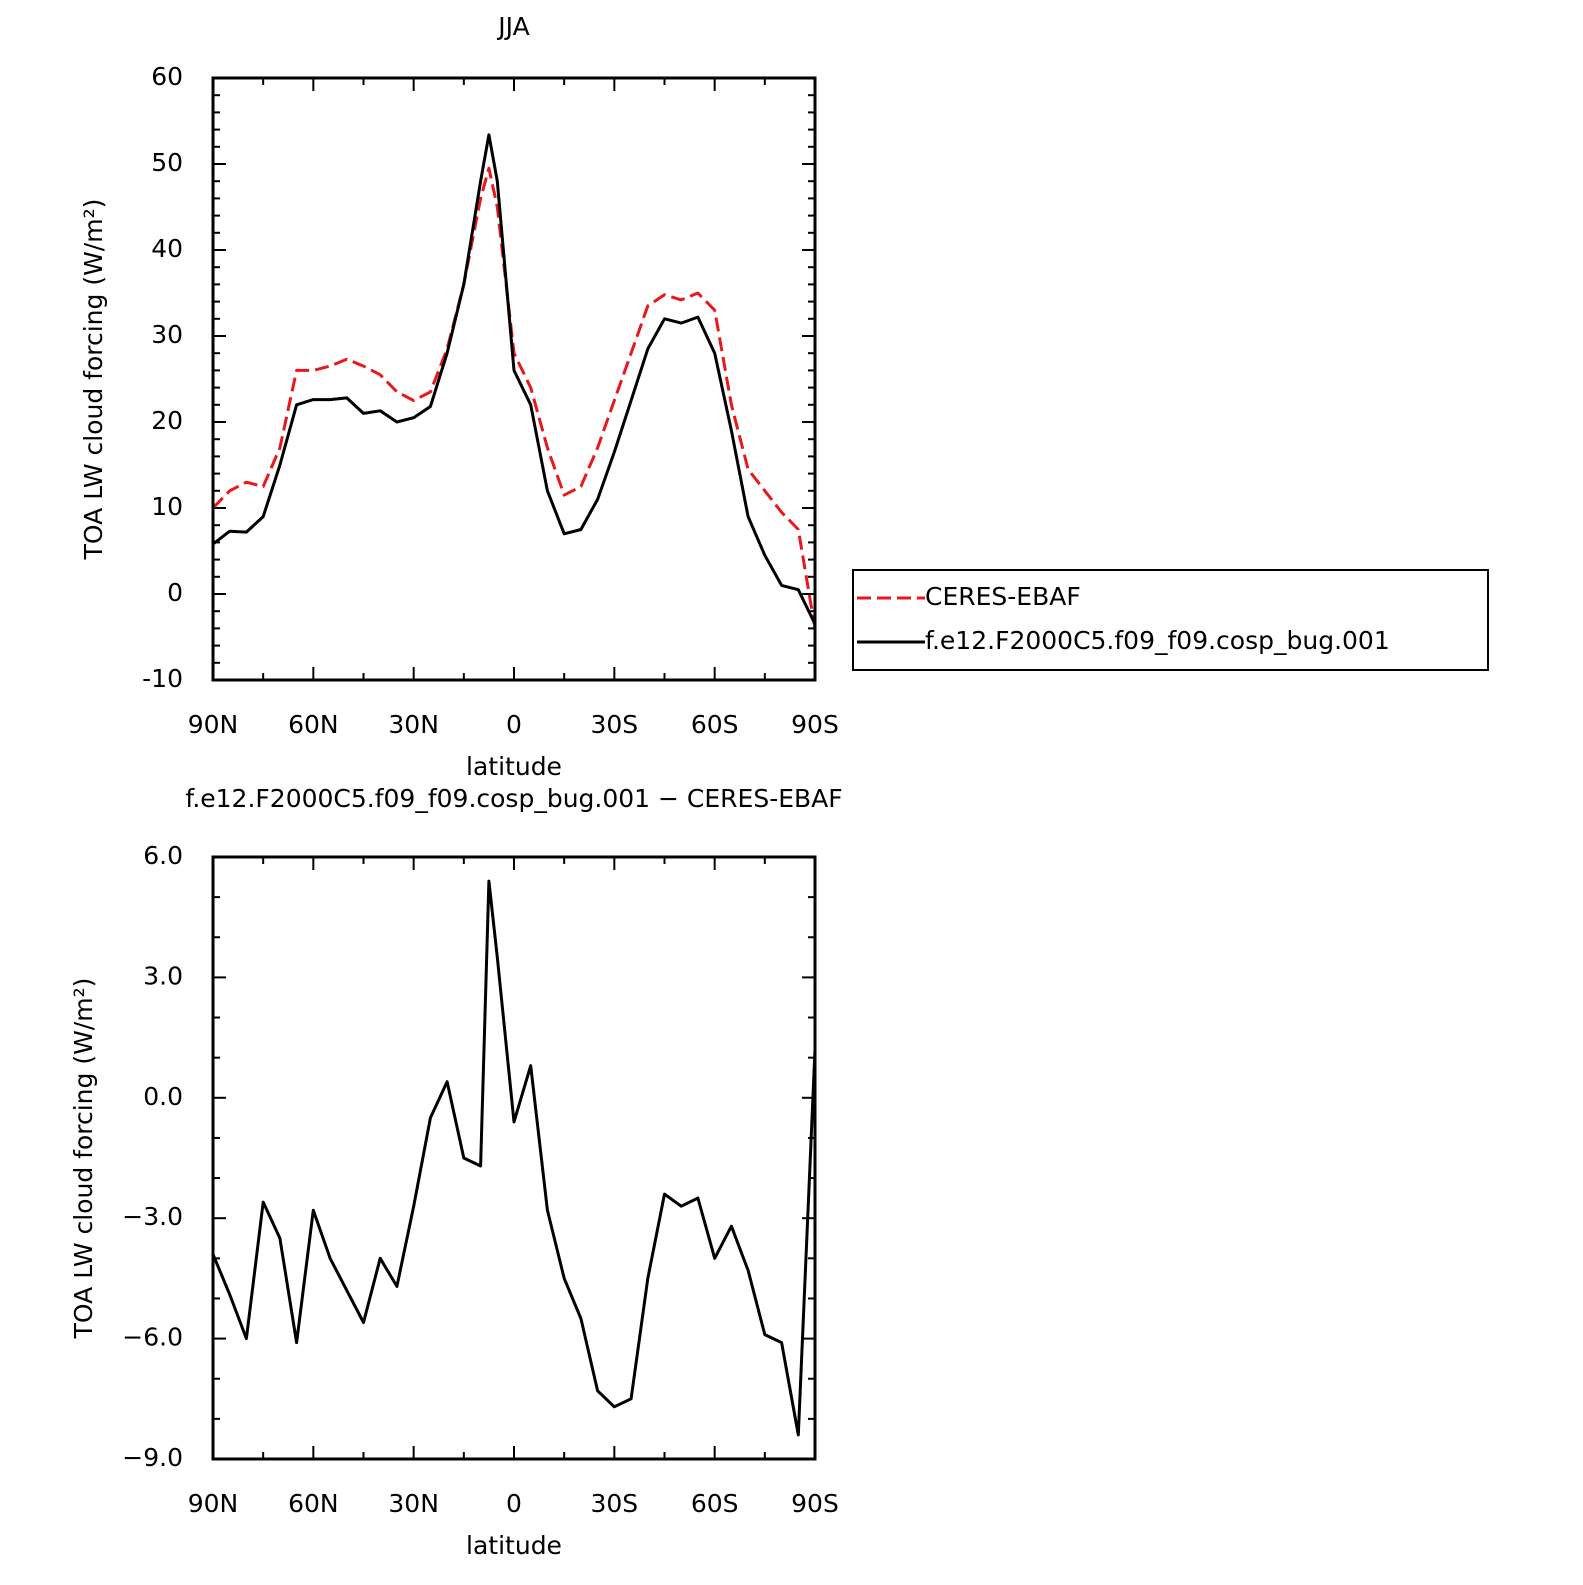 The image size is (1583, 1585). What do you see at coordinates (1170, 620) in the screenshot?
I see `legend-box` at bounding box center [1170, 620].